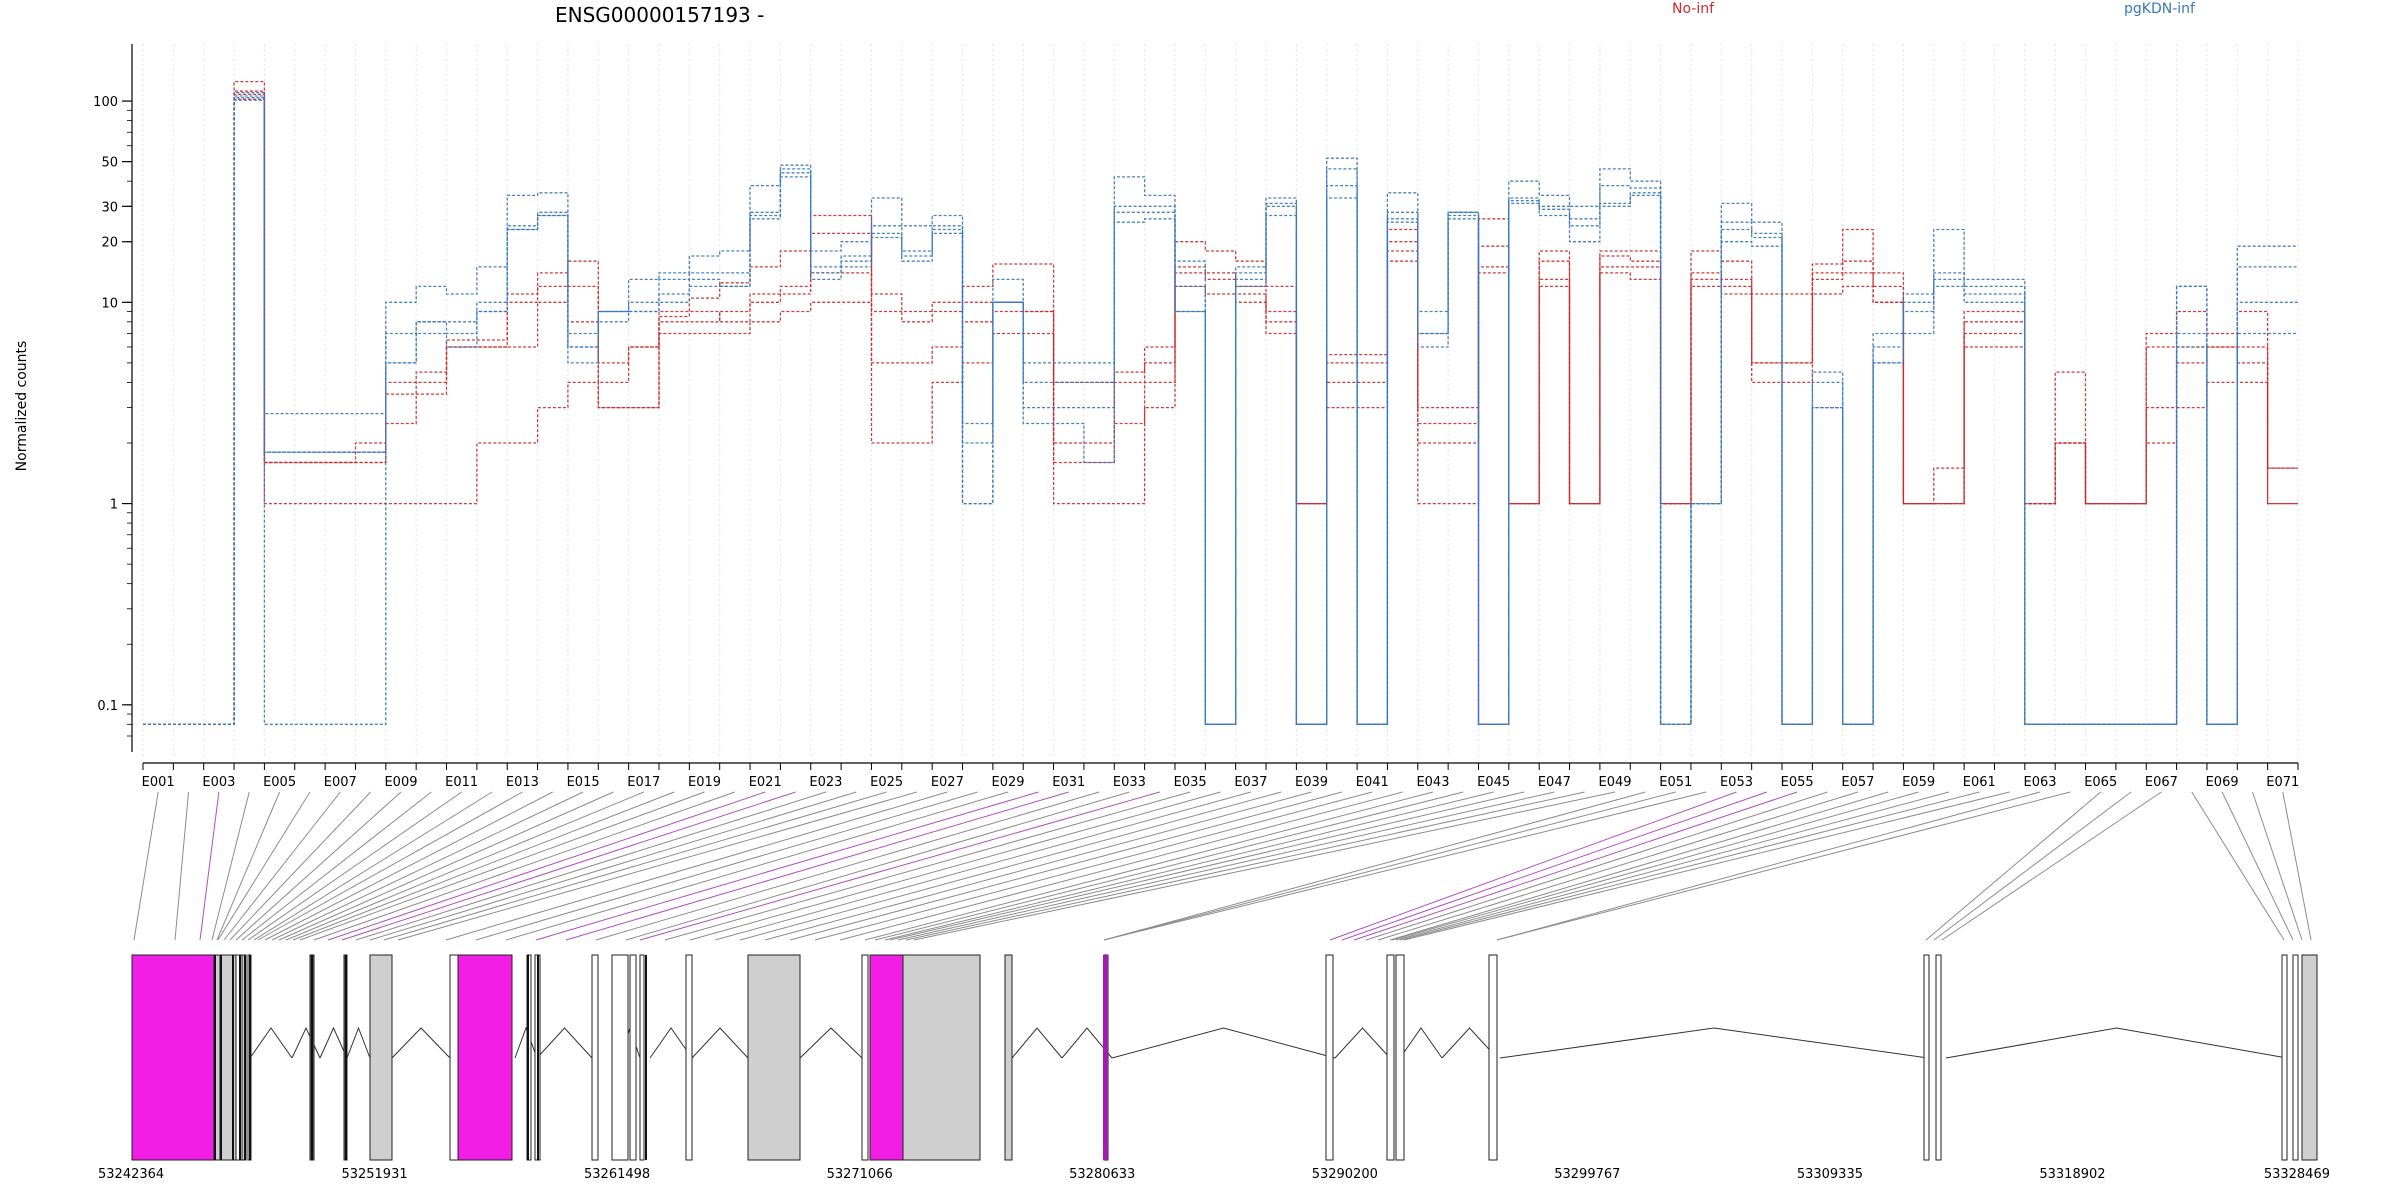  What do you see at coordinates (522, 782) in the screenshot?
I see `exon-label: E013` at bounding box center [522, 782].